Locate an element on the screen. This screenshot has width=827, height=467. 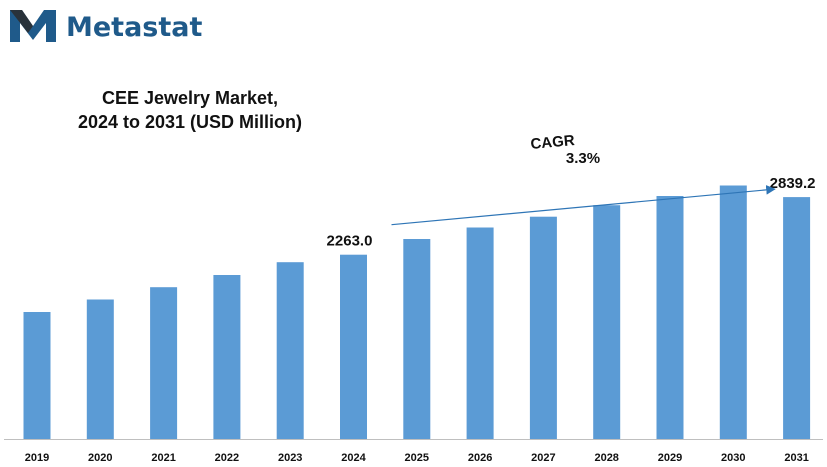
brand-logo: Metastat is located at coordinates (105, 27).